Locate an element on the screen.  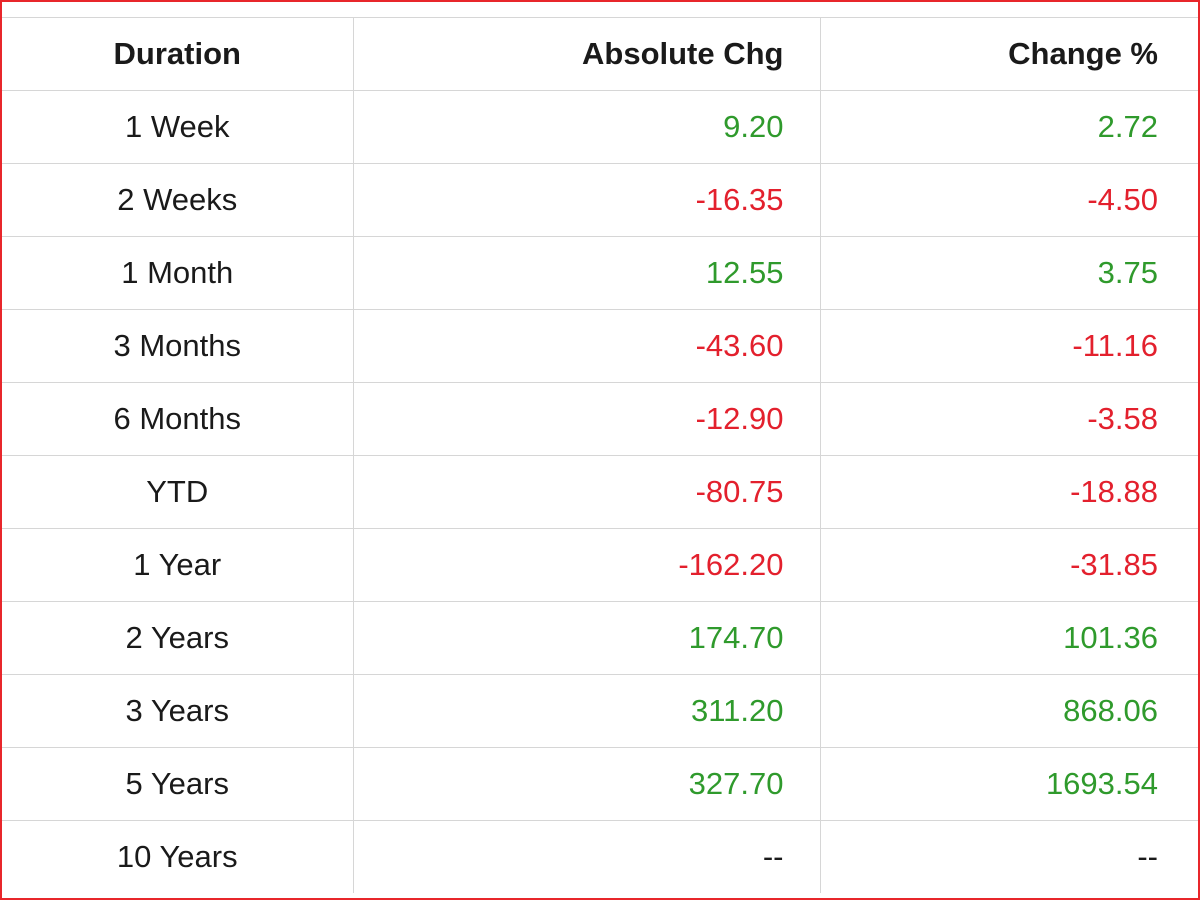
value-cell: 327.70 is located at coordinates (586, 784).